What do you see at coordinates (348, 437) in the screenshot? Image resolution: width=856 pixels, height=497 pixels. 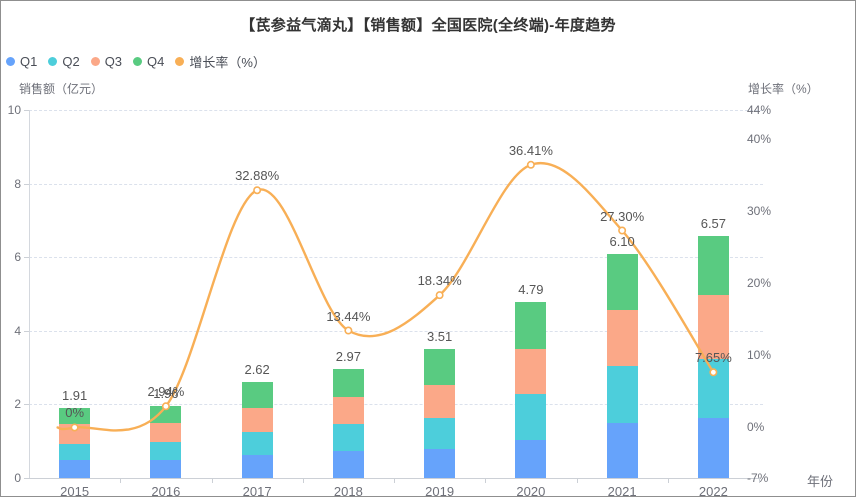 I see `bar-segment-2018-Q2` at bounding box center [348, 437].